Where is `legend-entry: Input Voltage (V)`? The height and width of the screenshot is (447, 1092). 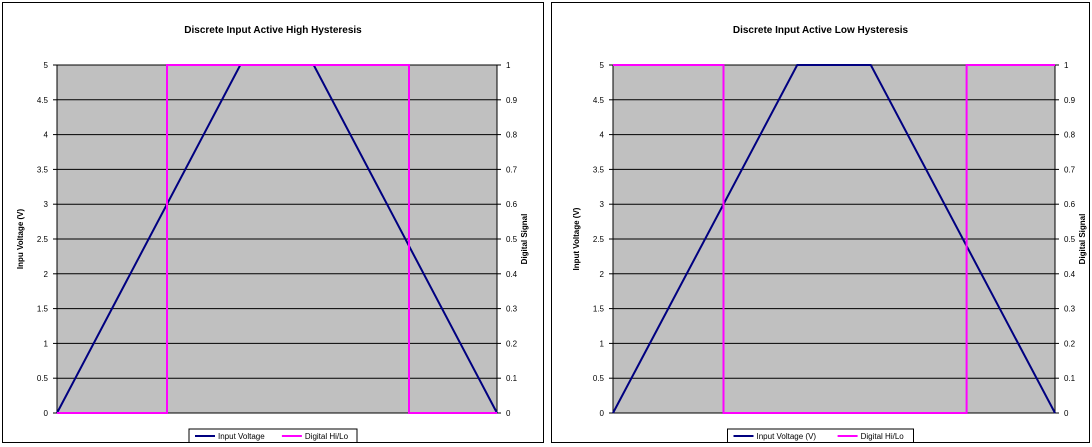 legend-entry: Input Voltage (V) is located at coordinates (787, 436).